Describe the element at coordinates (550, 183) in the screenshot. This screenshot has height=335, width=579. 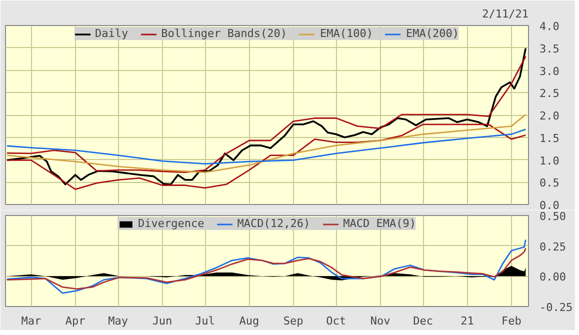
I see `y-tick-label: 0.5` at that location.